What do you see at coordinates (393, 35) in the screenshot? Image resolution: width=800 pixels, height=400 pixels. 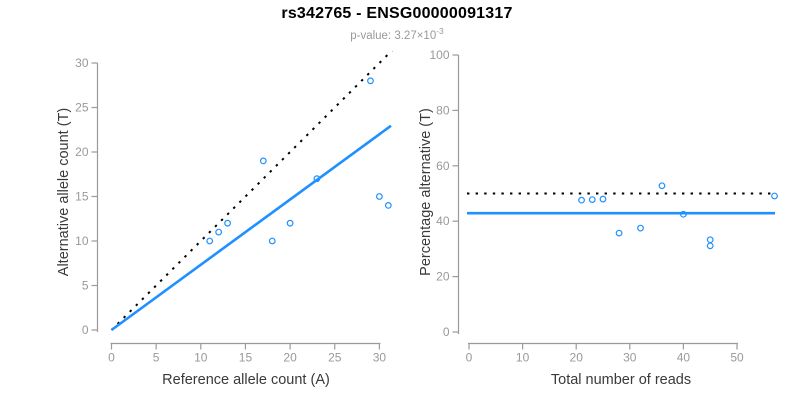 I see `p-value-text: p-value: 3.27×10` at bounding box center [393, 35].